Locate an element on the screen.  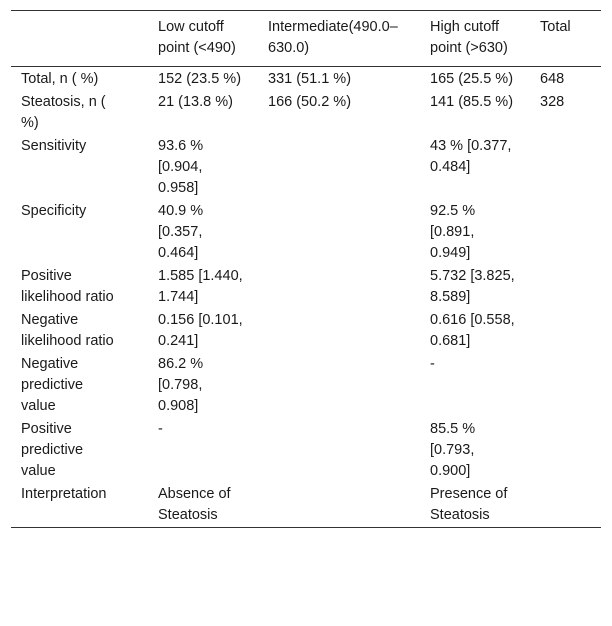
low-cutoff-value: 93.6 % [0.904, 0.958] is located at coordinates (213, 167).